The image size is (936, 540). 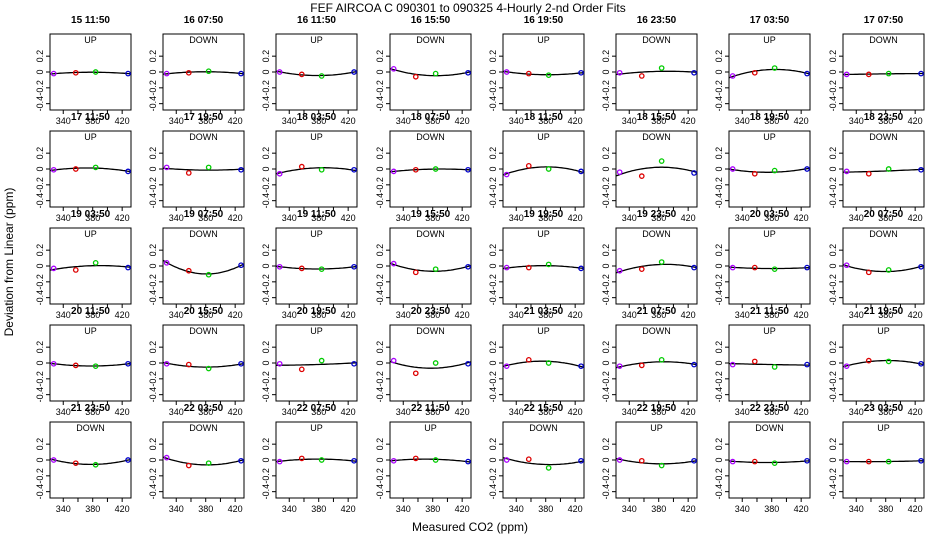 I want to click on panel-label: 21 03:50, so click(x=544, y=311).